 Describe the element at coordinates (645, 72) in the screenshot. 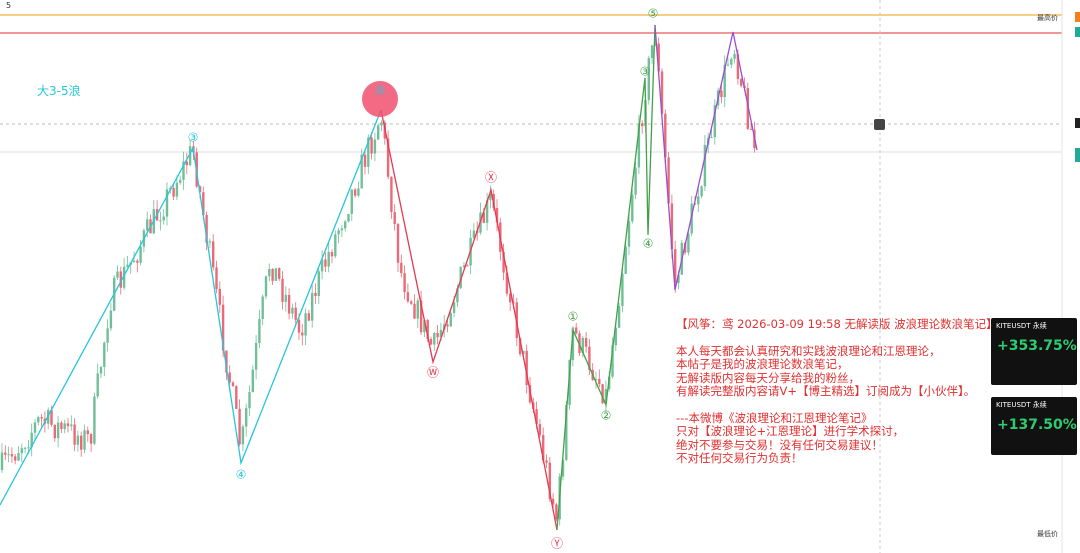

I see `wave-label: ③` at that location.